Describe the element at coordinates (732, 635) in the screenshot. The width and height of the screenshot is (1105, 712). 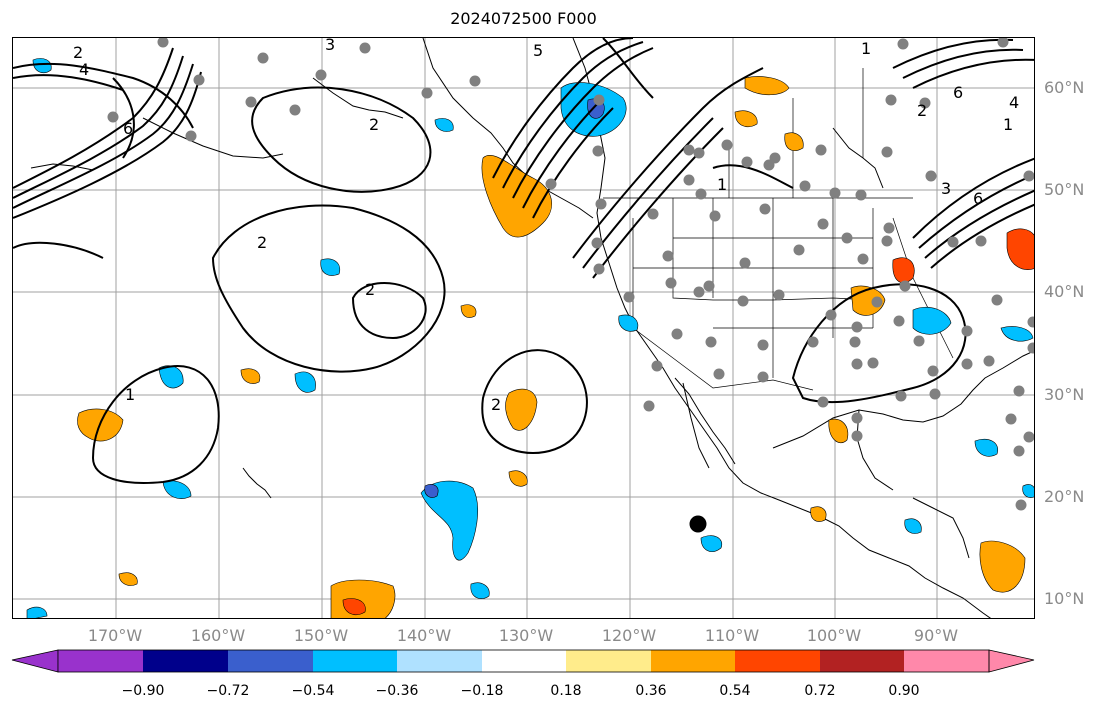
I see `lon-label-110w: 110°W` at that location.